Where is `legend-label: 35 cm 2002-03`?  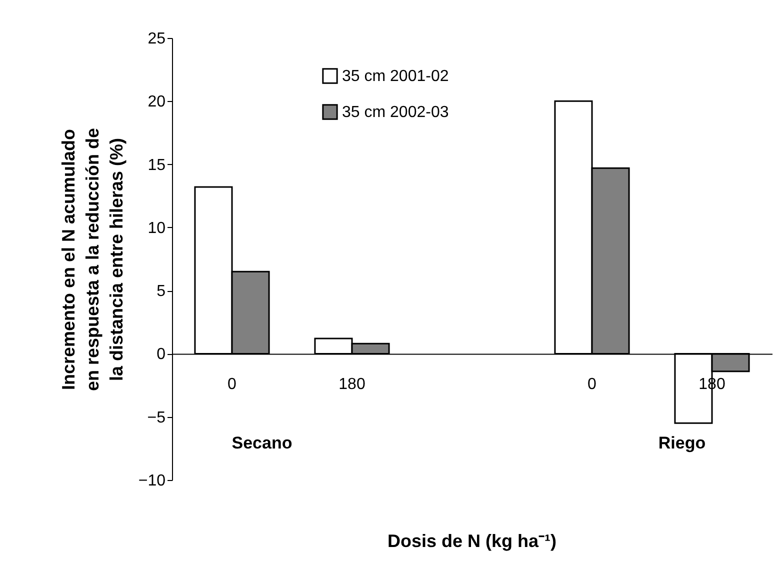 legend-label: 35 cm 2002-03 is located at coordinates (395, 112).